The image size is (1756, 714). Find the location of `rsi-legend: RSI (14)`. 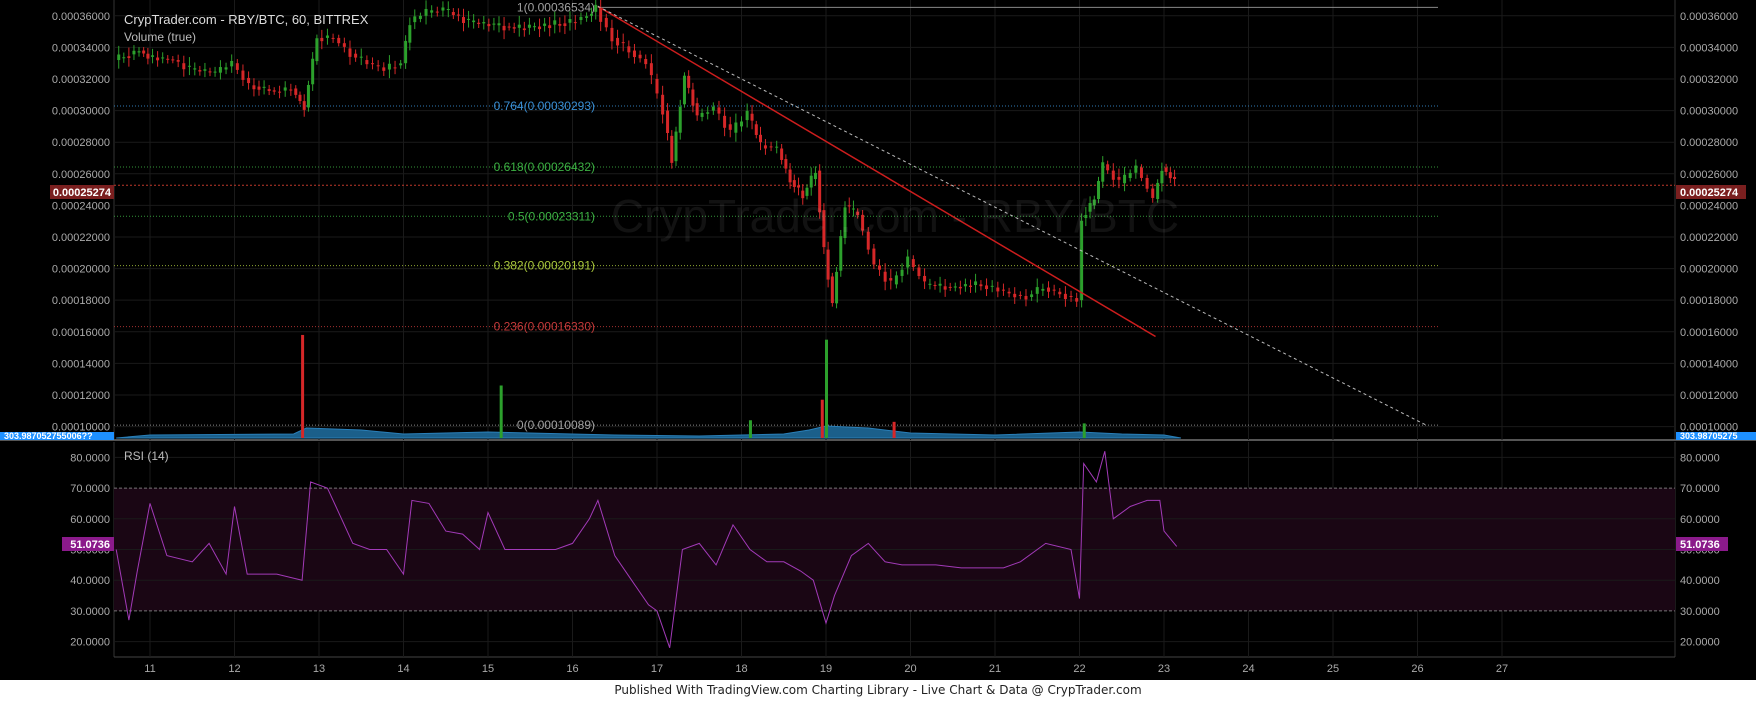

rsi-legend: RSI (14) is located at coordinates (146, 456).